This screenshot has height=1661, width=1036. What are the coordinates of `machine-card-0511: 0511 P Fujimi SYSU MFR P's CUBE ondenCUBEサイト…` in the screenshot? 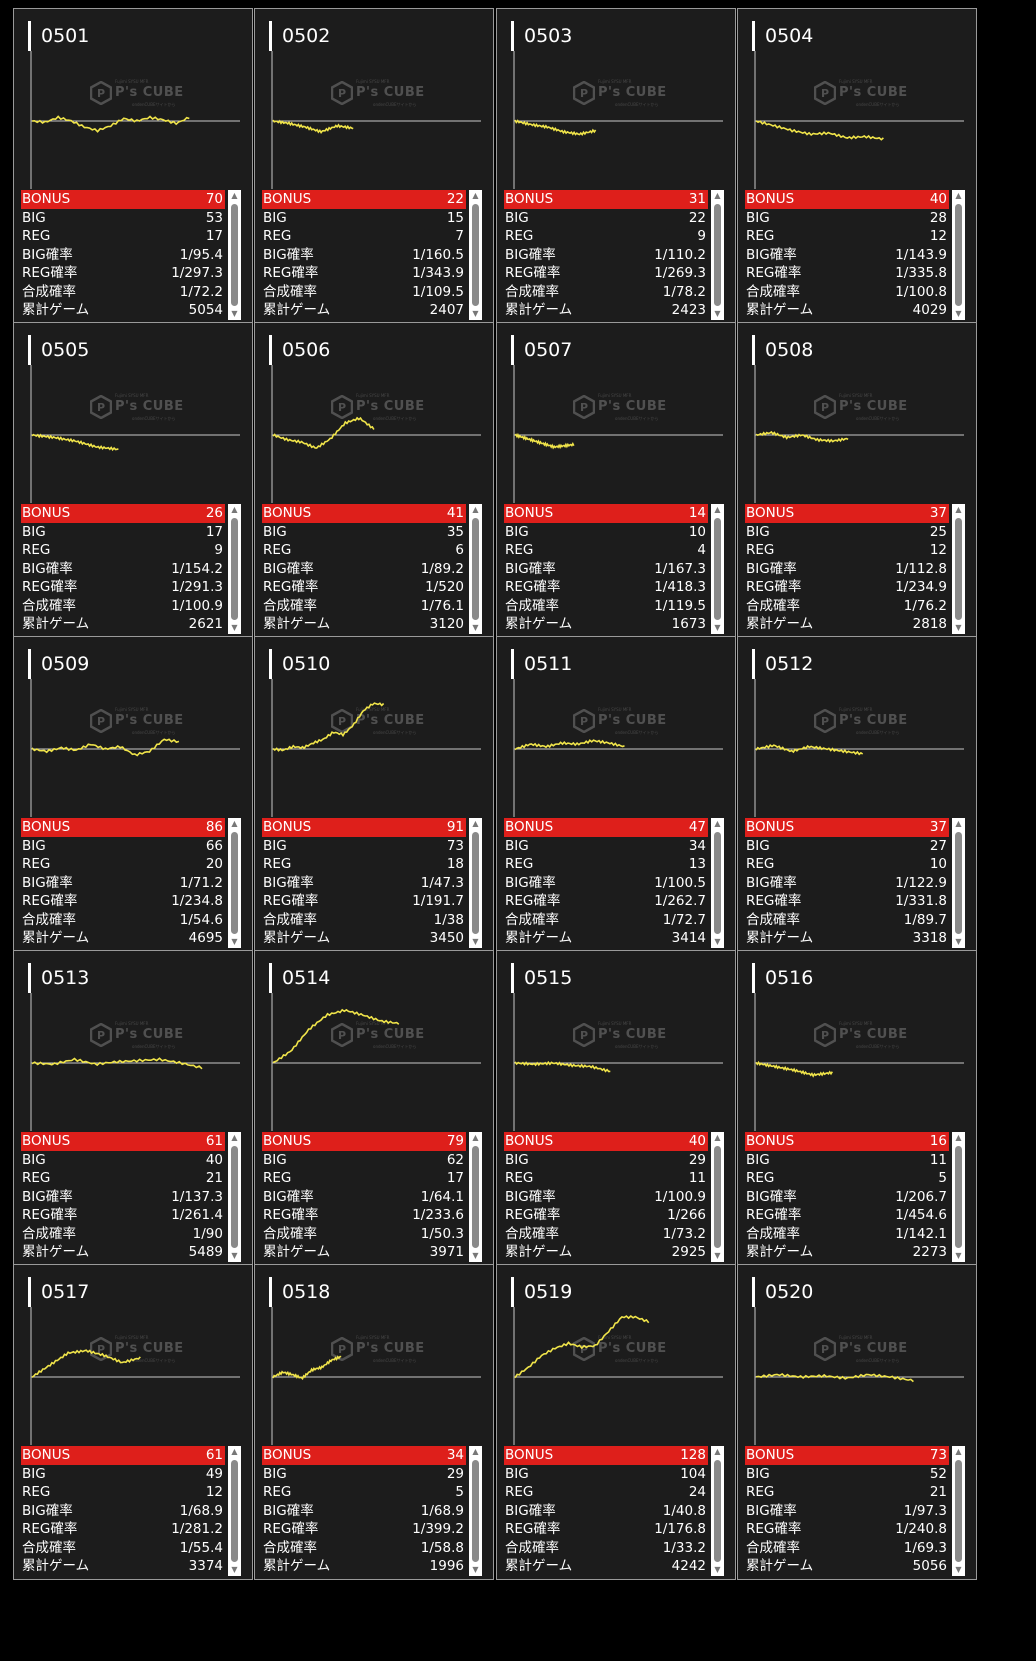 It's located at (616, 794).